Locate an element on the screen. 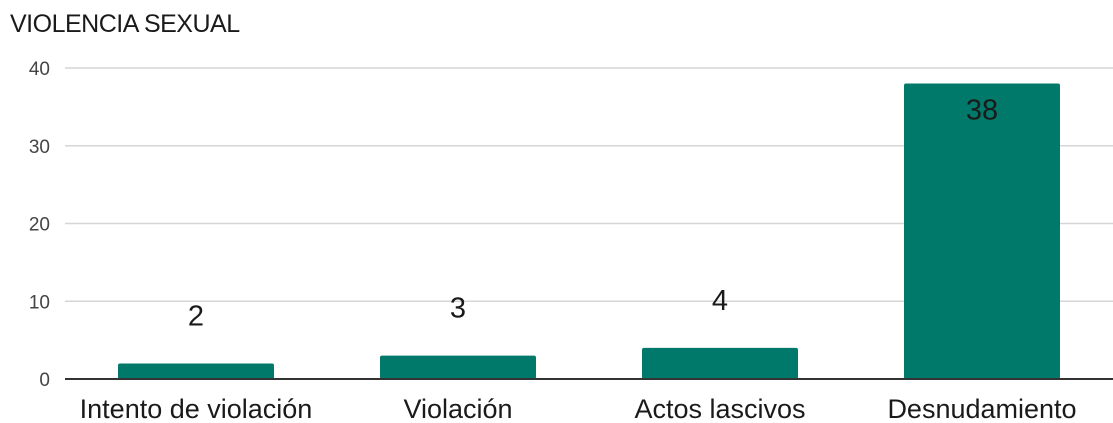 The image size is (1113, 423). y-tick-label: 10 is located at coordinates (39, 302).